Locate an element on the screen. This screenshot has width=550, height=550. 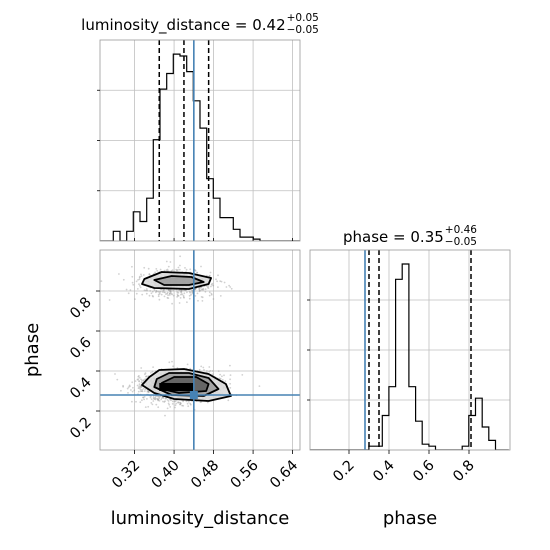
x-tick-label-phase: 0.6 is located at coordinates (424, 472).